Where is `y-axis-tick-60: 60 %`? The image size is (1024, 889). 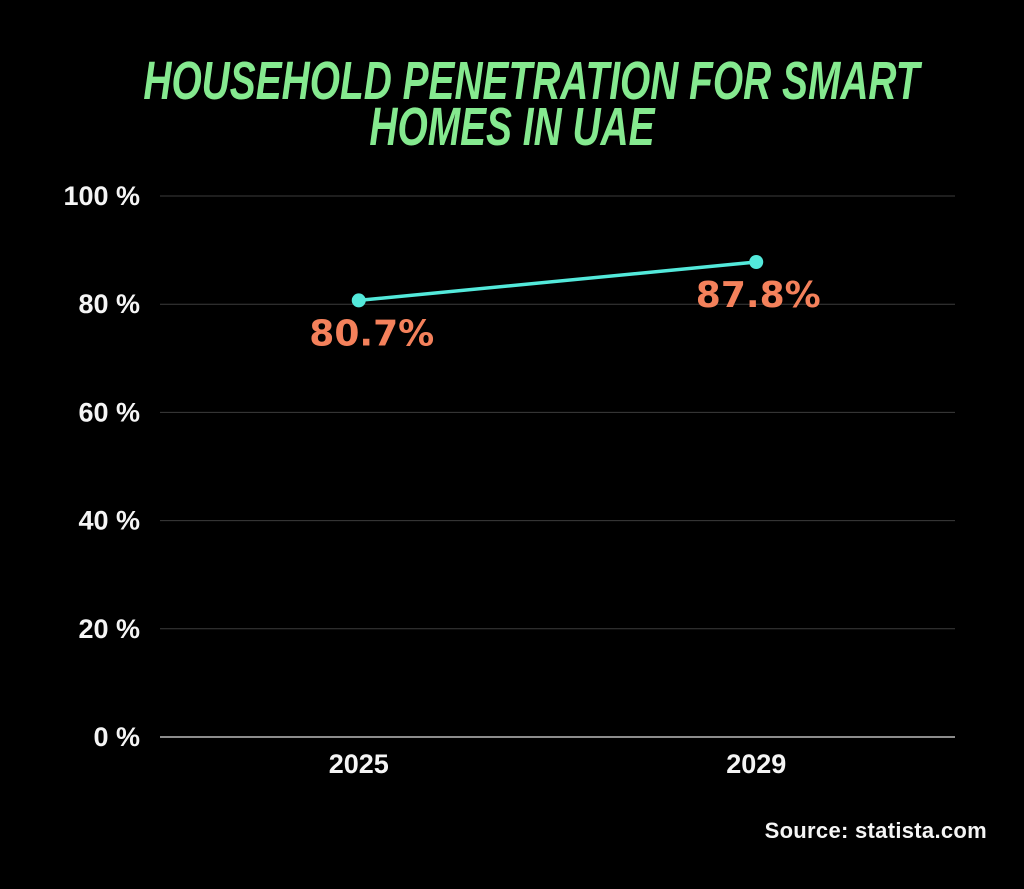 y-axis-tick-60: 60 % is located at coordinates (109, 412).